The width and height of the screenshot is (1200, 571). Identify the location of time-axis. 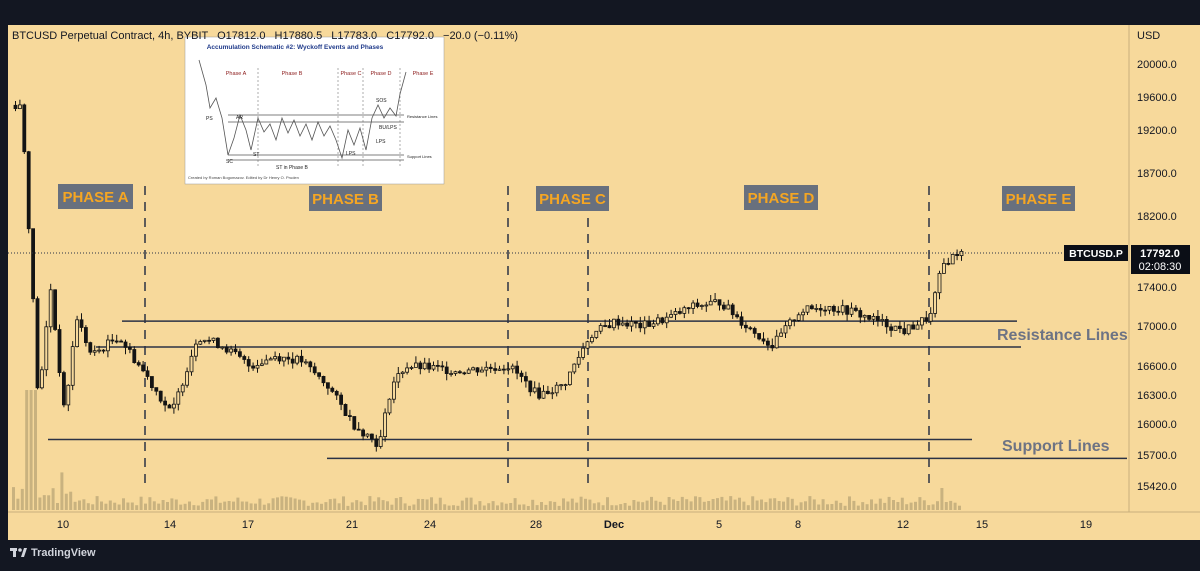
(604, 526).